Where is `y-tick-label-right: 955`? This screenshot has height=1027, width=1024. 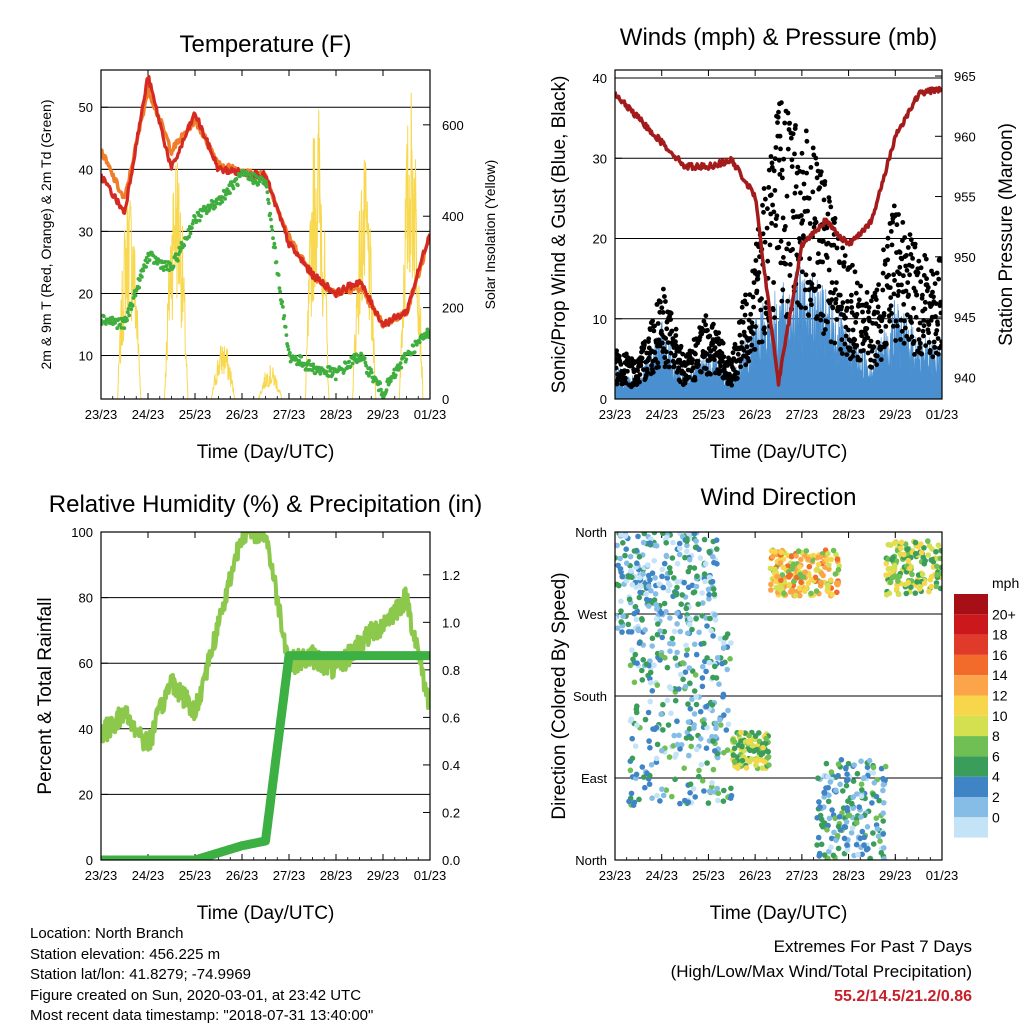 y-tick-label-right: 955 is located at coordinates (965, 197).